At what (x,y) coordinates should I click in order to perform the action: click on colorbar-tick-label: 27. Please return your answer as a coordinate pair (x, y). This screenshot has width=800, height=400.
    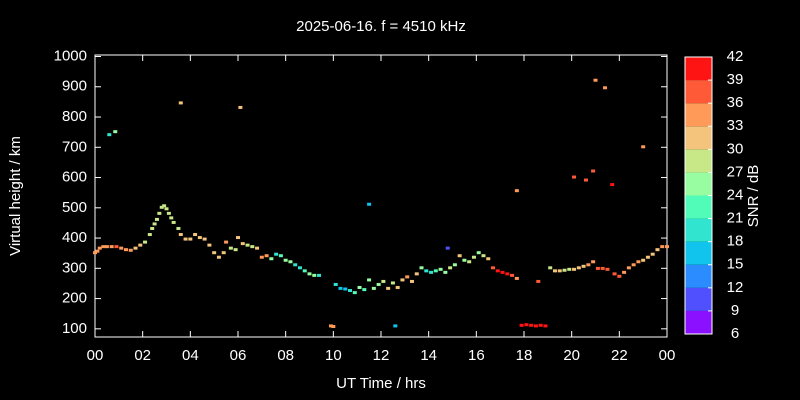
    Looking at the image, I should click on (735, 171).